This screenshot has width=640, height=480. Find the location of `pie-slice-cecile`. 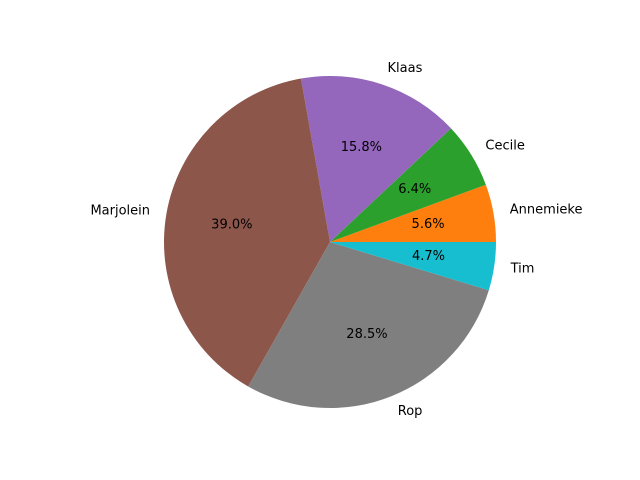

pie-slice-cecile is located at coordinates (408, 185).